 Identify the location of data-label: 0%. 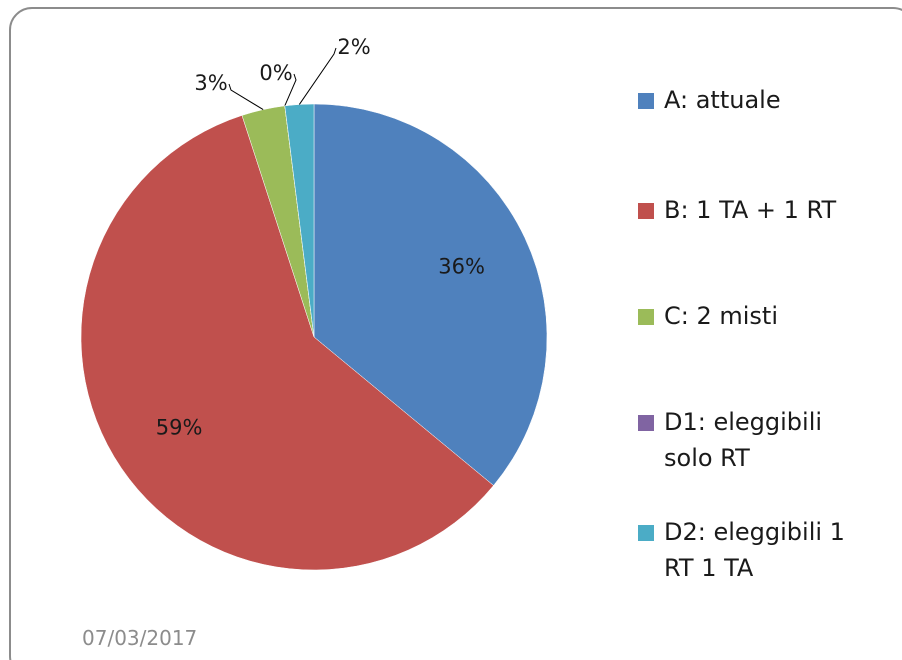
(275, 73).